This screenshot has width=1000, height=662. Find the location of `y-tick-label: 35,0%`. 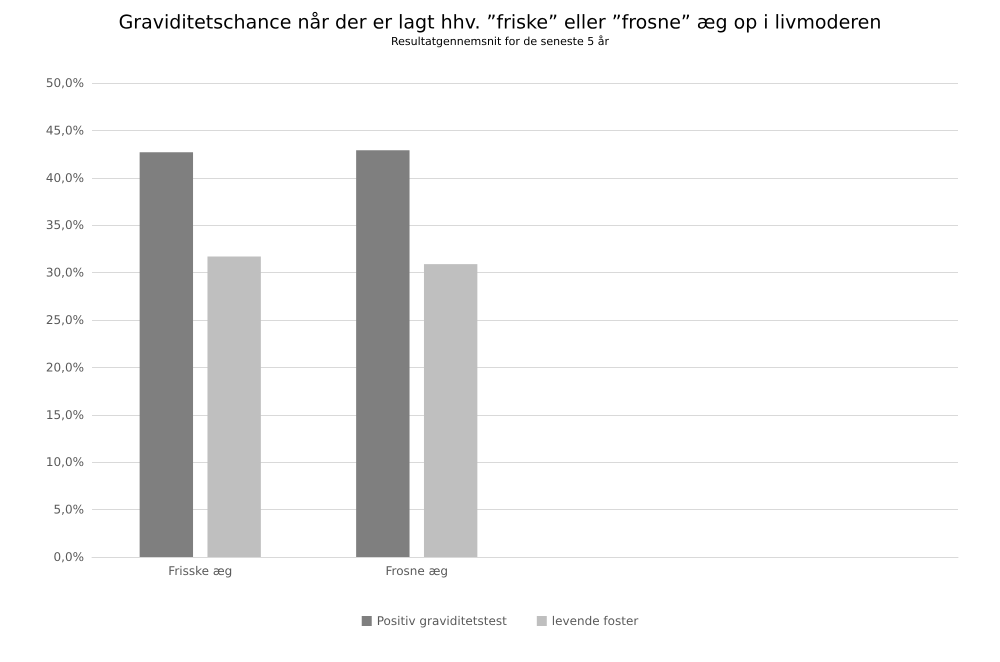

y-tick-label: 35,0% is located at coordinates (65, 225).